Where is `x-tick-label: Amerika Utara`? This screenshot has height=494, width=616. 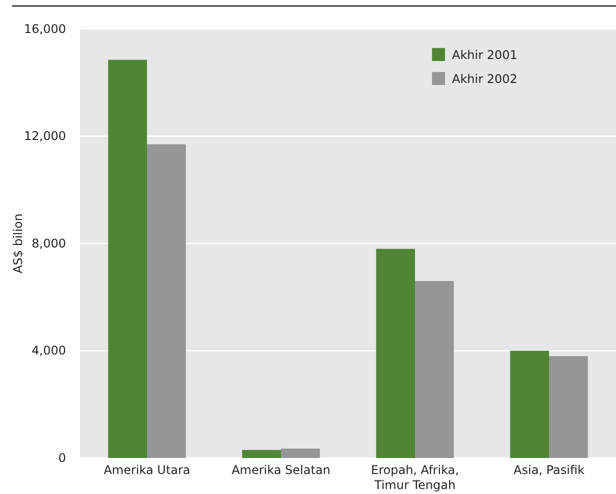
x-tick-label: Amerika Utara is located at coordinates (147, 470).